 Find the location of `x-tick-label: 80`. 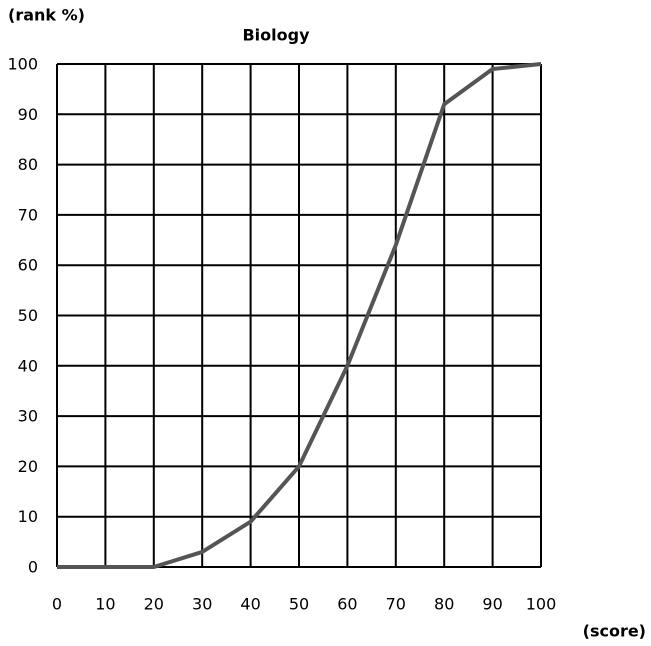

x-tick-label: 80 is located at coordinates (444, 604).